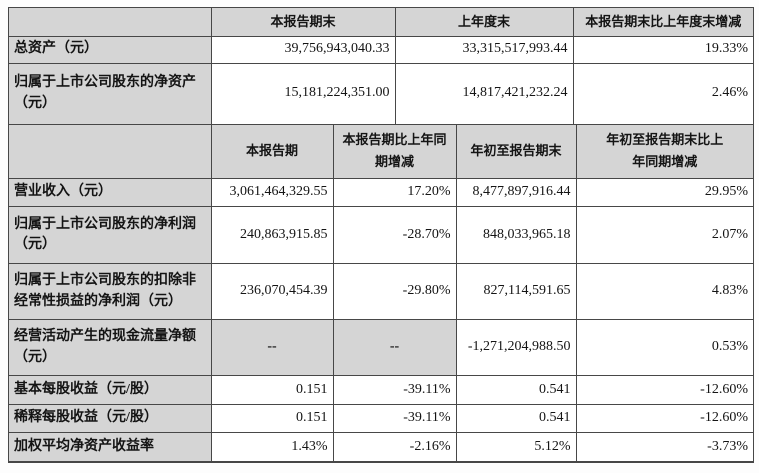  I want to click on net-assets-current: 15,181,224,351.00, so click(303, 93).